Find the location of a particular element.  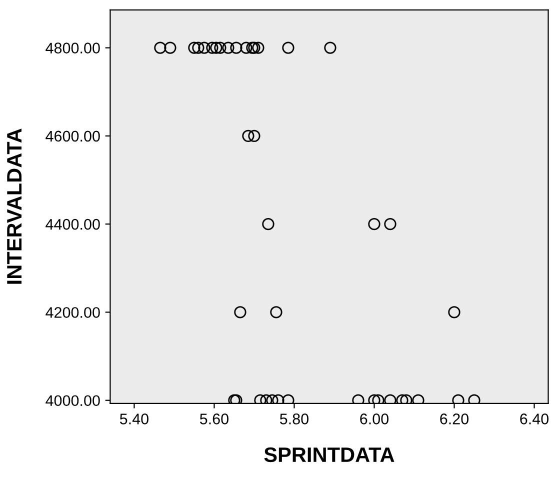

x-tick-label: 5.60 is located at coordinates (214, 419).